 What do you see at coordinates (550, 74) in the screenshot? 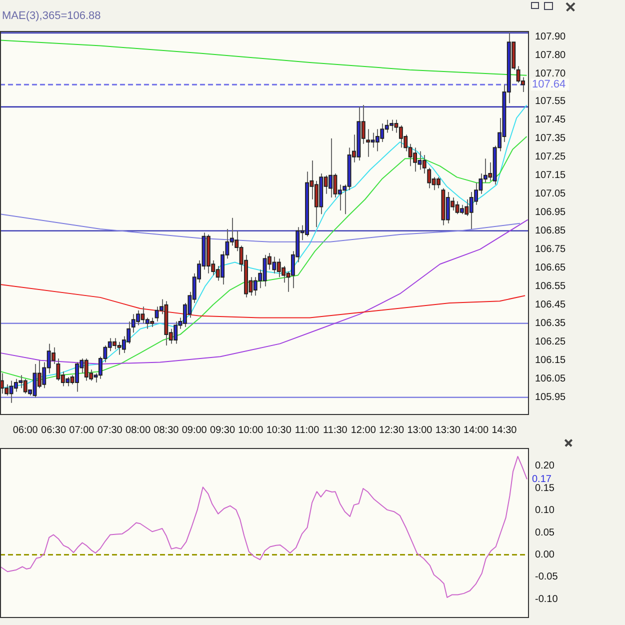
I see `y-tick-label: 107.70` at bounding box center [550, 74].